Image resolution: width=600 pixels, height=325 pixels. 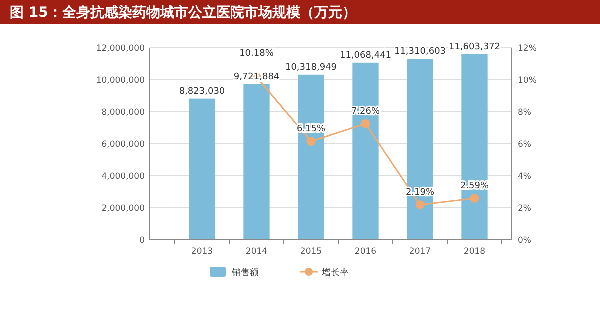 What do you see at coordinates (311, 67) in the screenshot?
I see `data-label: 10,318,949` at bounding box center [311, 67].